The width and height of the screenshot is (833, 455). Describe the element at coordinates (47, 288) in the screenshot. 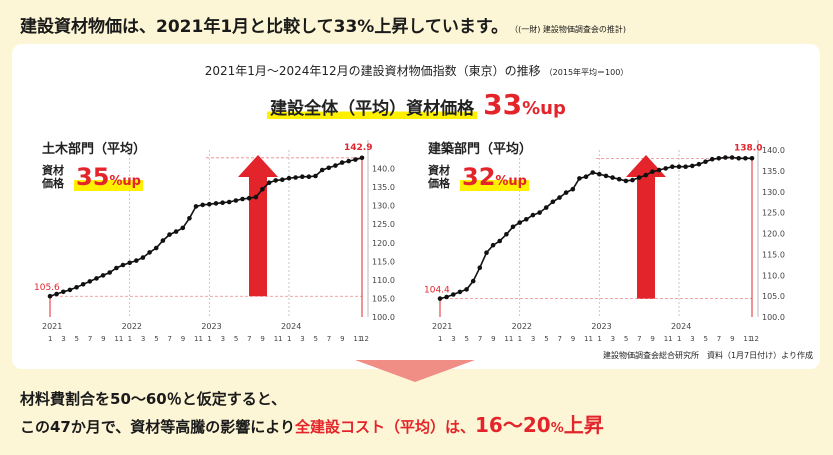

I see `civil-start-label: 105.6` at that location.